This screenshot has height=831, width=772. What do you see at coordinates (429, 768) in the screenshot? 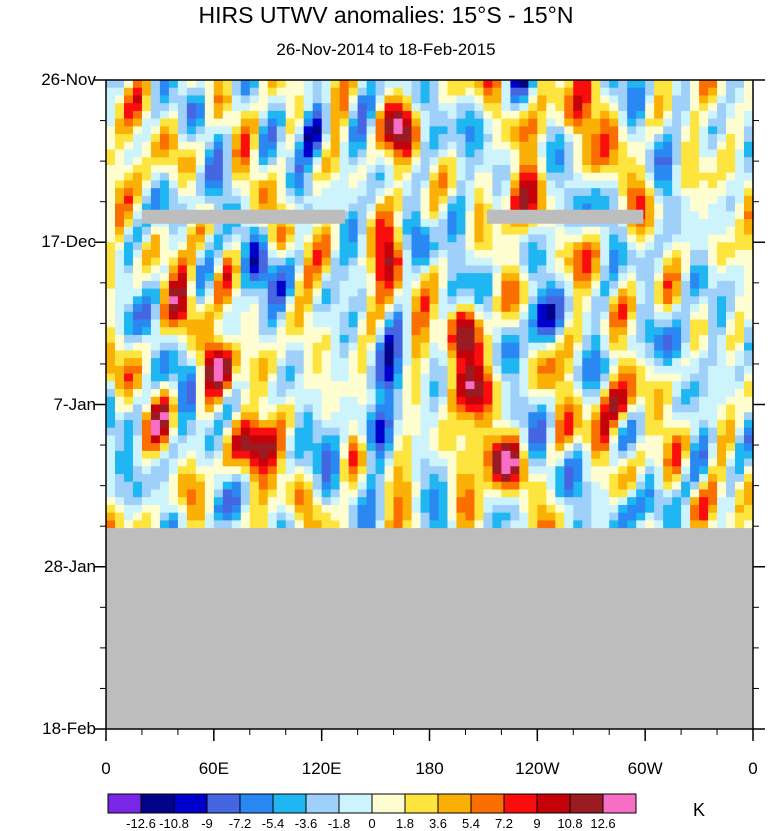
I see `x-tick-label: 180` at bounding box center [429, 768].